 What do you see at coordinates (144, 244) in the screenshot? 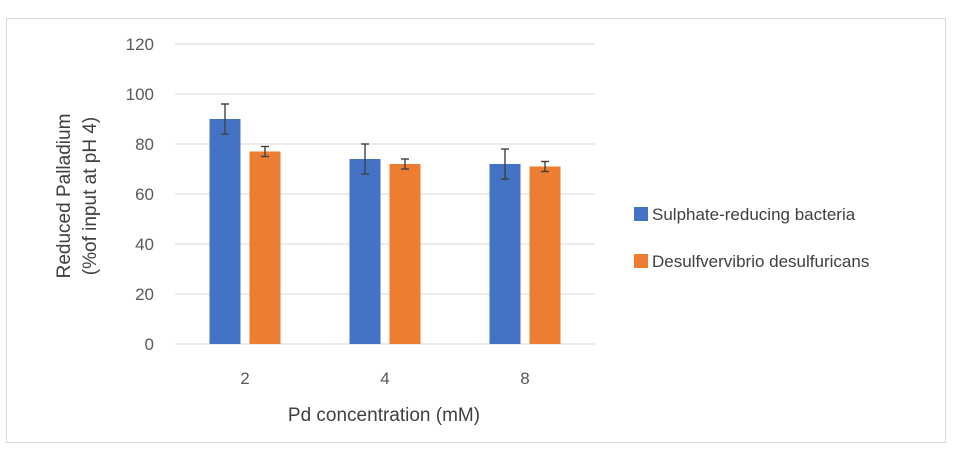
I see `y-tick-label: 40` at bounding box center [144, 244].